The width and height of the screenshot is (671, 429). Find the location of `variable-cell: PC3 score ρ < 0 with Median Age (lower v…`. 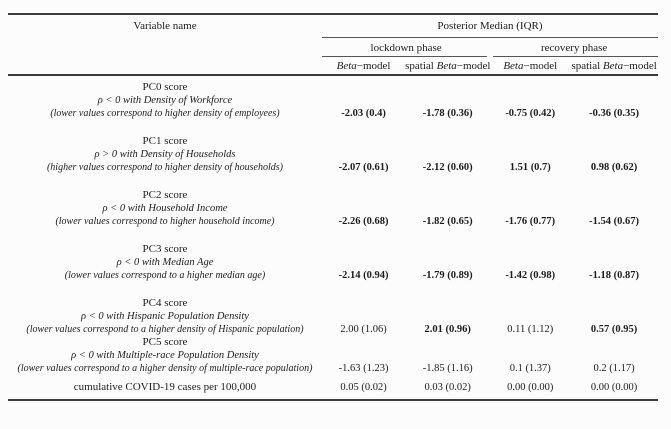

variable-cell: PC3 score ρ < 0 with Median Age (lower v… is located at coordinates (165, 263).